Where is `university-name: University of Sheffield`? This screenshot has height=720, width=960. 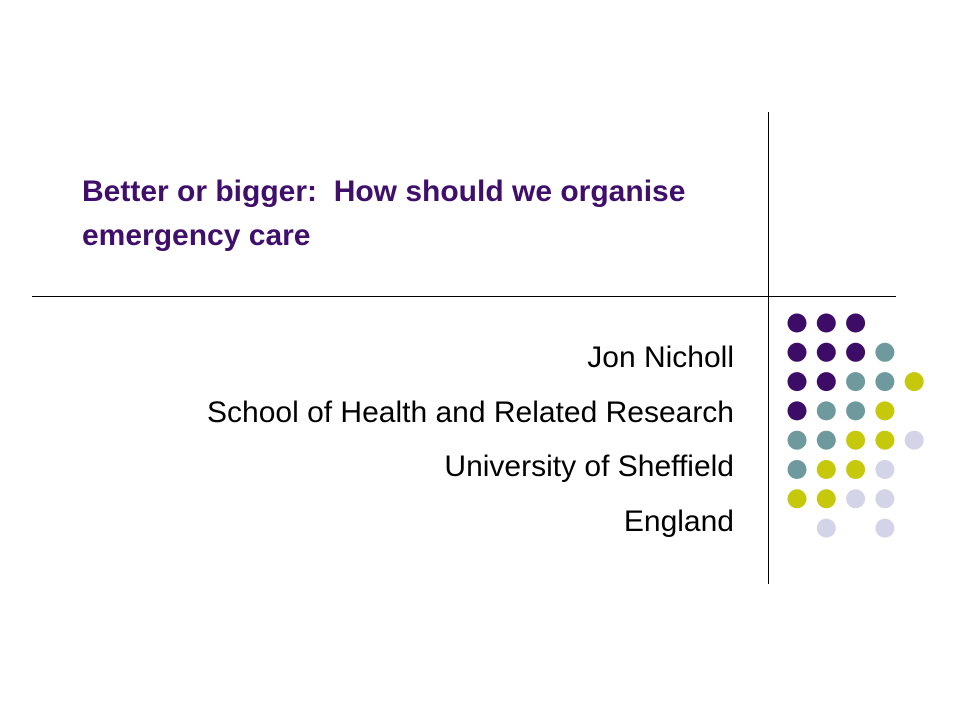 university-name: University of Sheffield is located at coordinates (589, 466).